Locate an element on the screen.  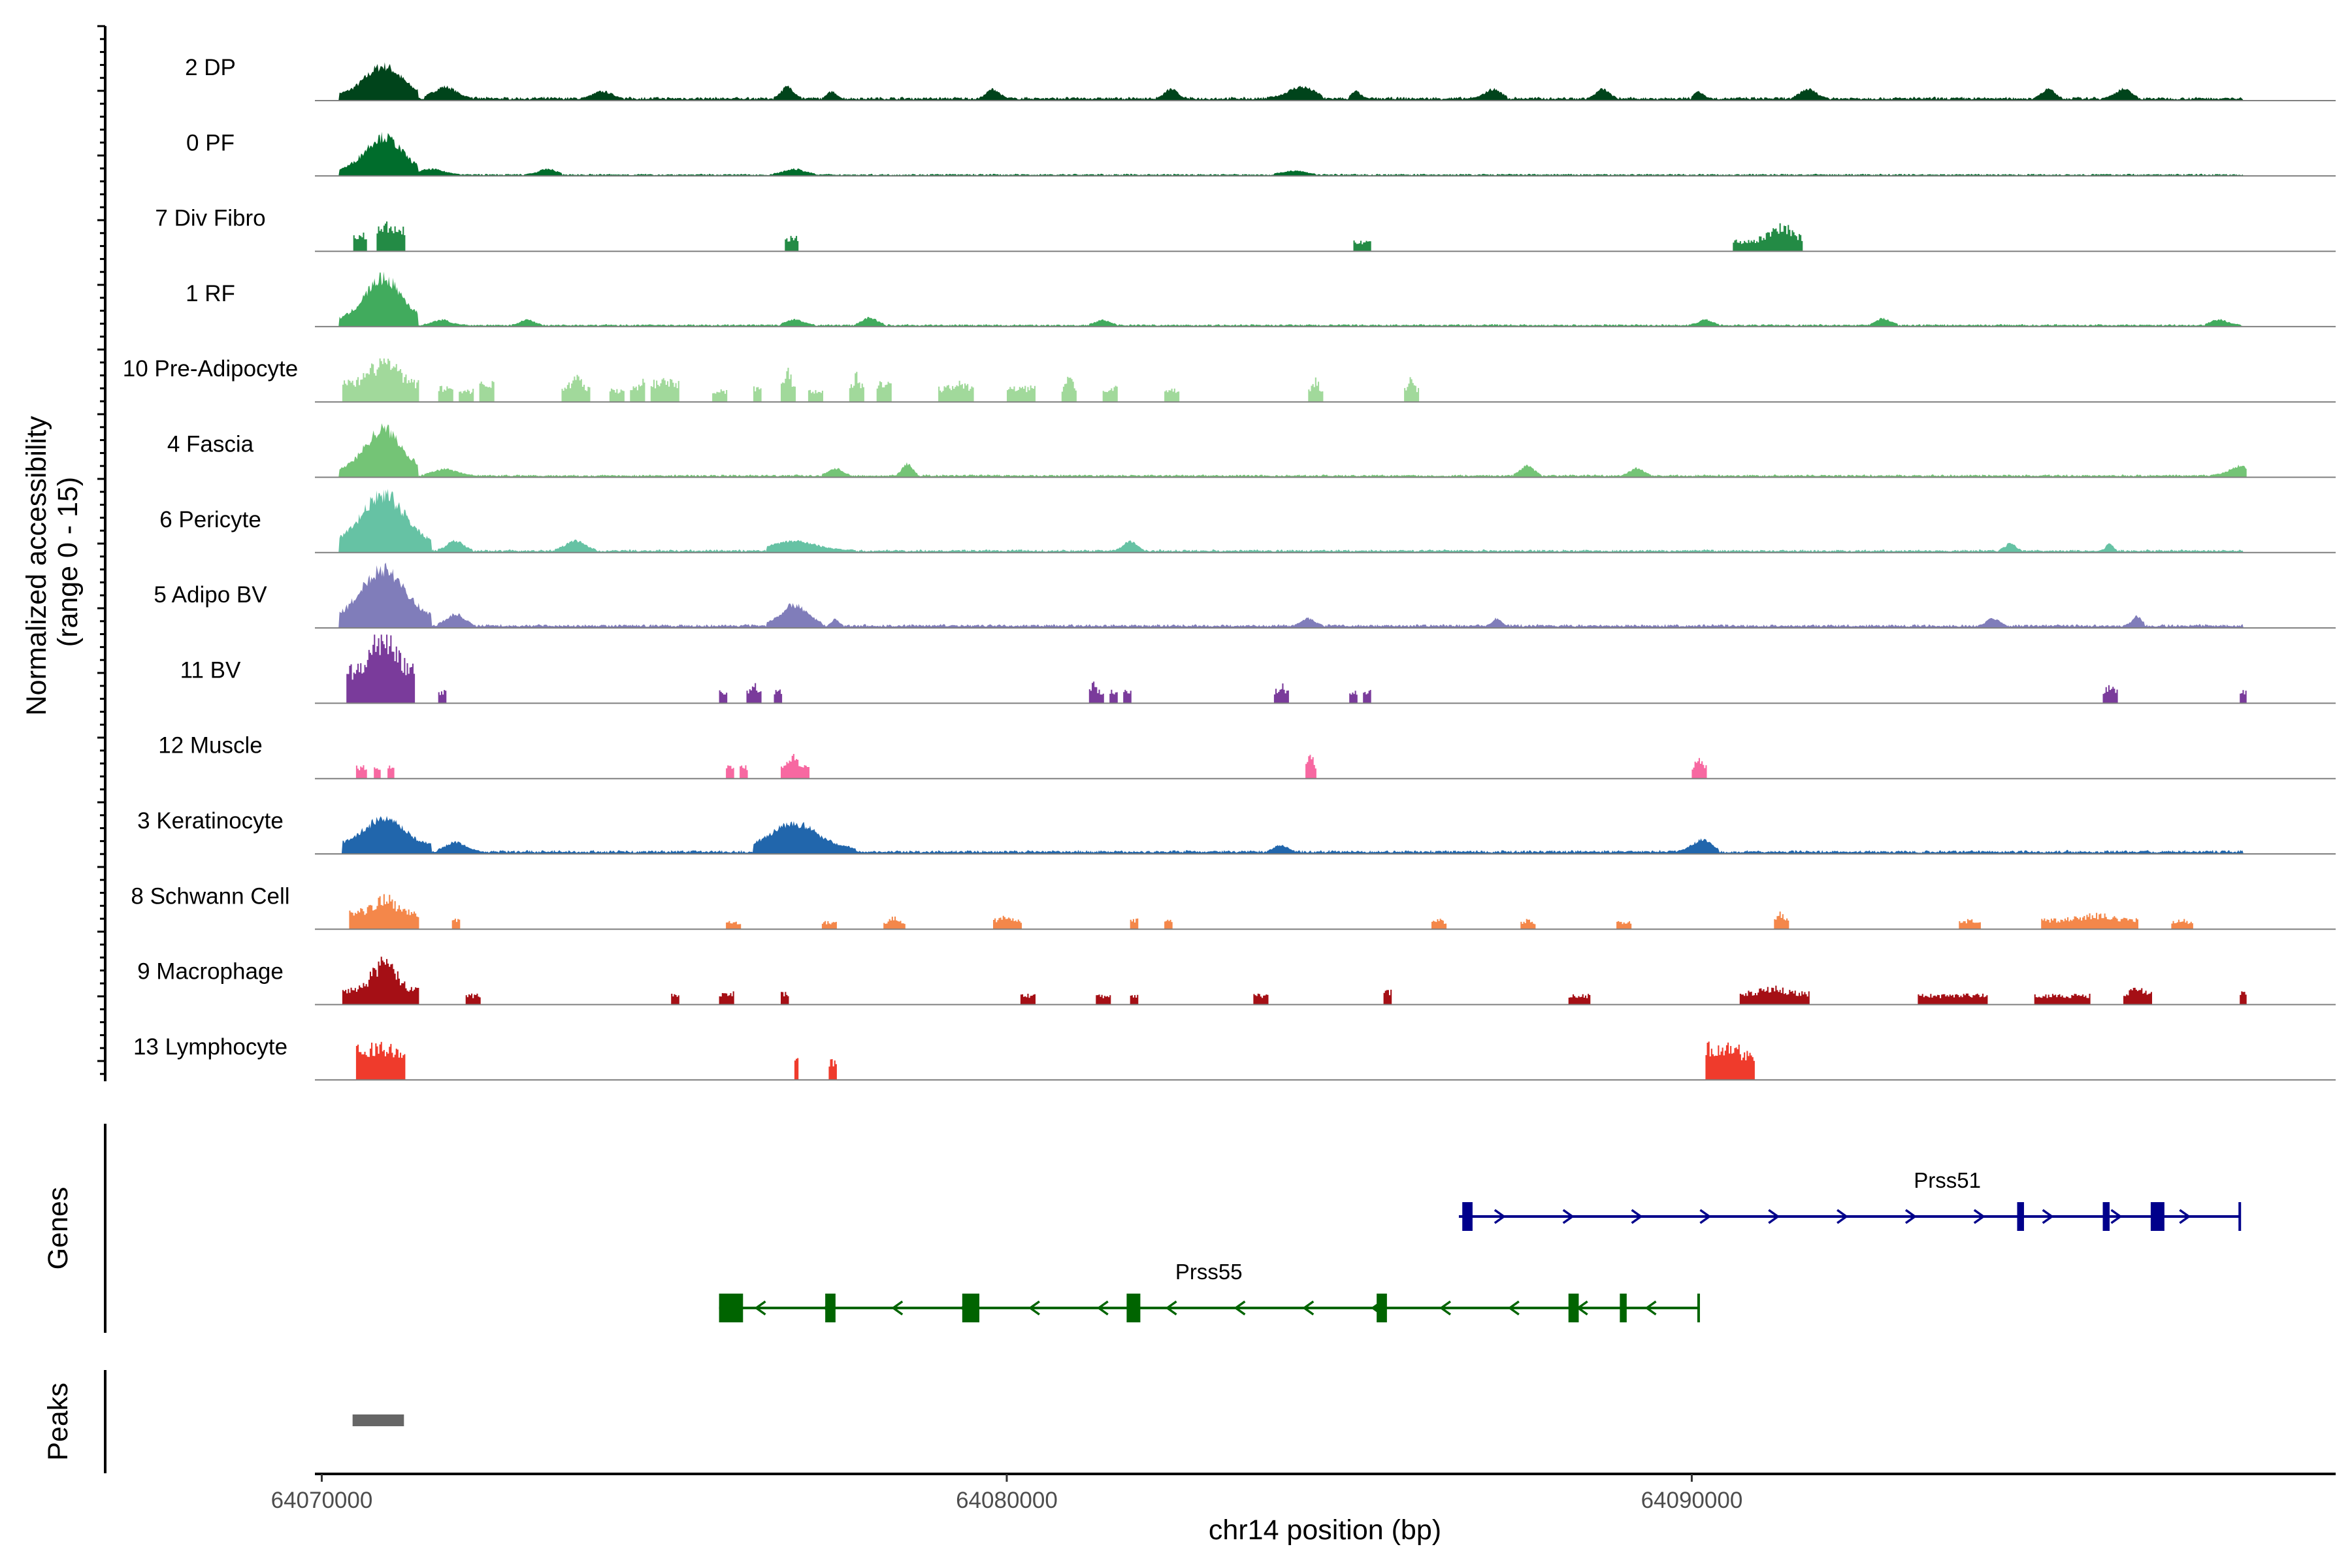
track-label: 0 PF is located at coordinates (210, 142).